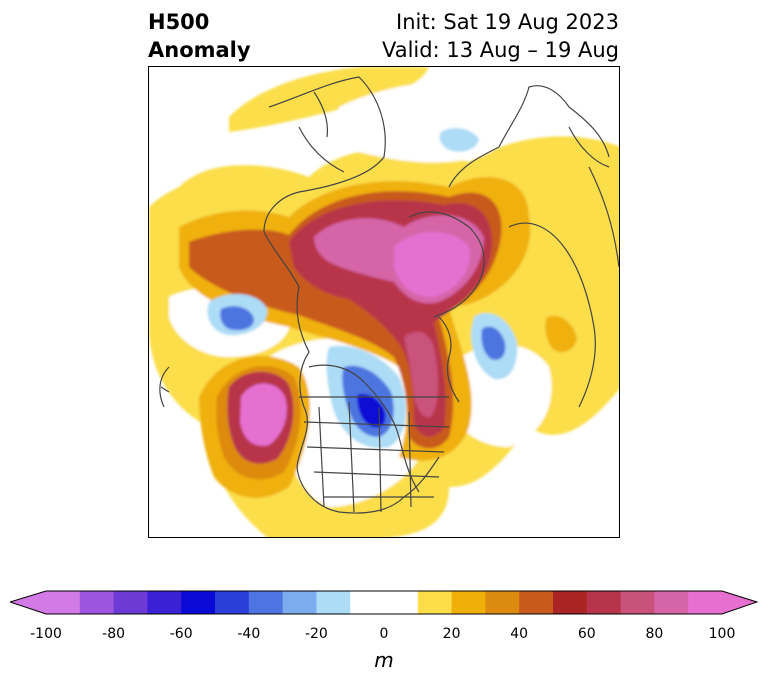 Image resolution: width=768 pixels, height=684 pixels. I want to click on title-left: H500 Anomaly, so click(199, 36).